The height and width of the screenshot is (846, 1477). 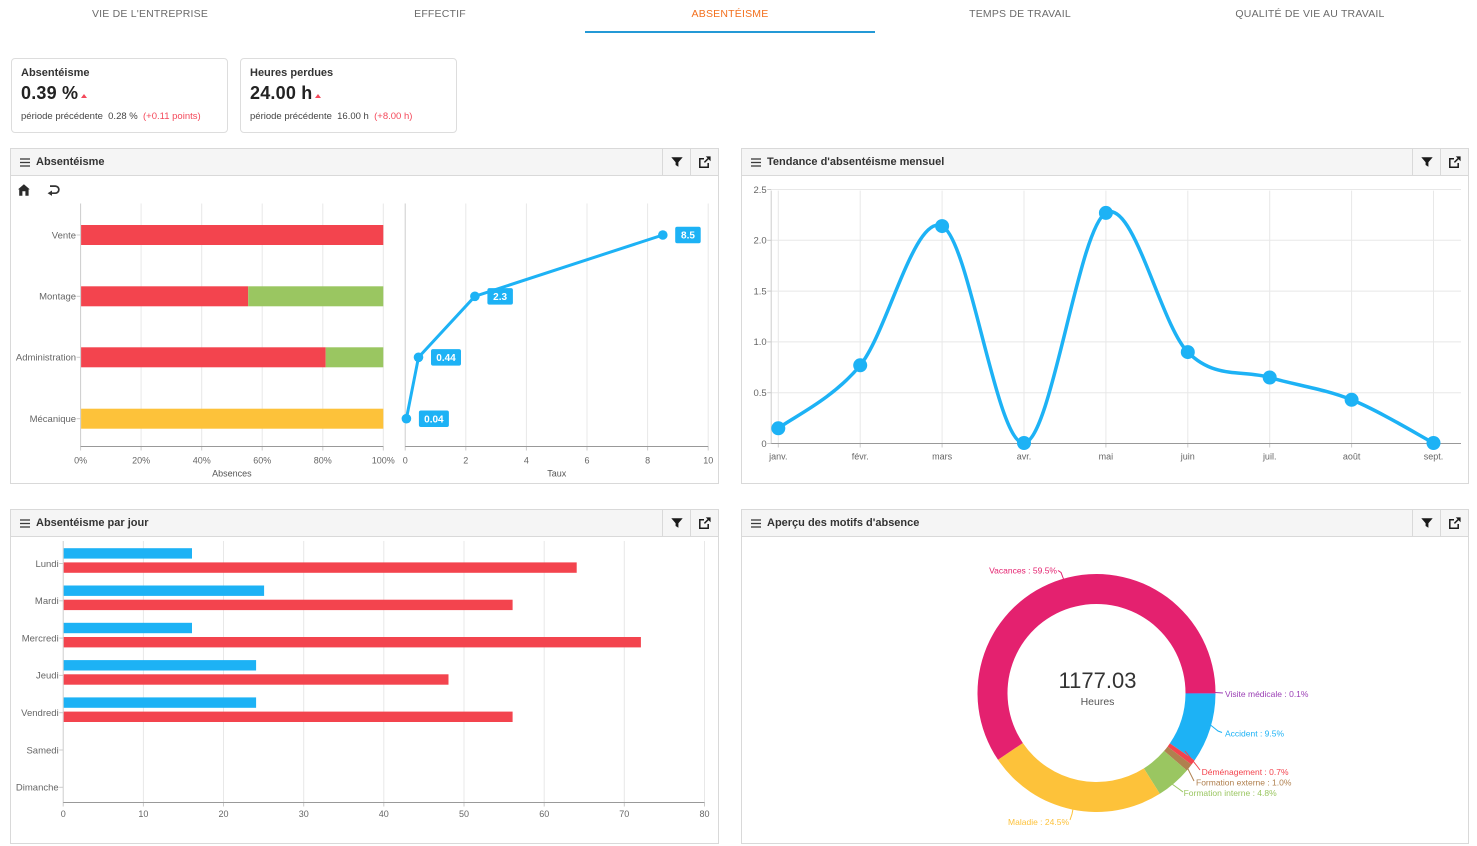 I want to click on svg-text: Heures, so click(x=1098, y=702).